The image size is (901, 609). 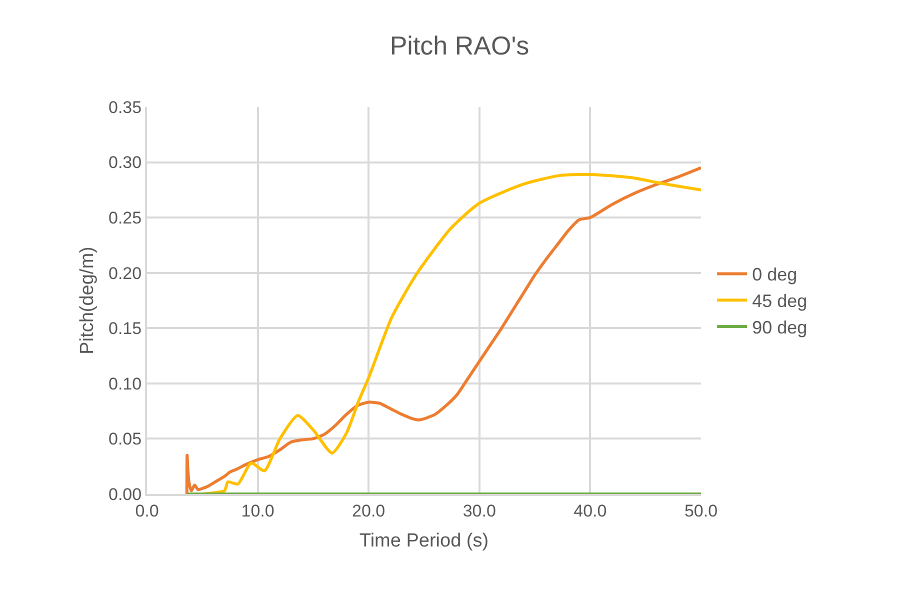 What do you see at coordinates (460, 45) in the screenshot?
I see `chart-title: Pitch RAO's` at bounding box center [460, 45].